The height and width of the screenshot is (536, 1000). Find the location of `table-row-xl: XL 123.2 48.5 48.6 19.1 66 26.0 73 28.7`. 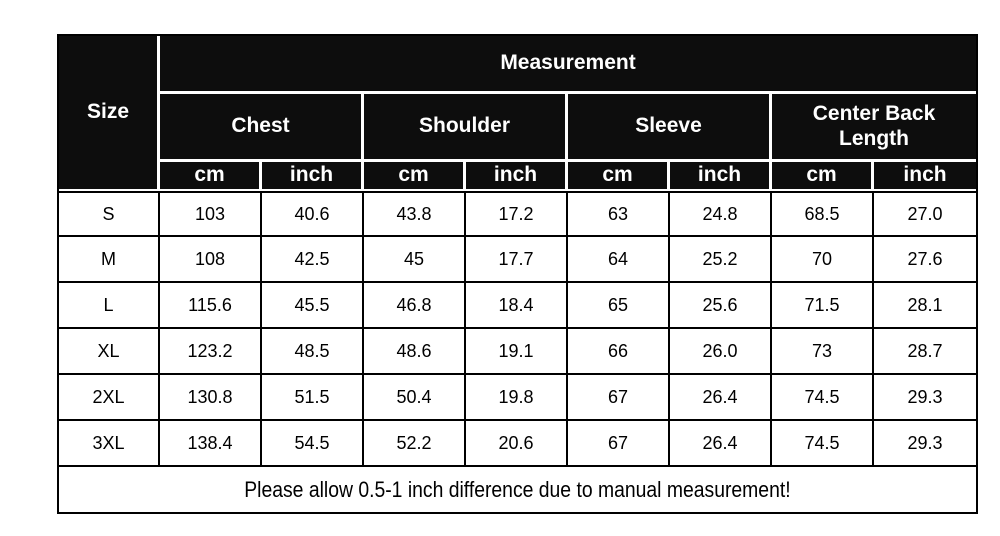

table-row-xl: XL 123.2 48.5 48.6 19.1 66 26.0 73 28.7 is located at coordinates (518, 352).